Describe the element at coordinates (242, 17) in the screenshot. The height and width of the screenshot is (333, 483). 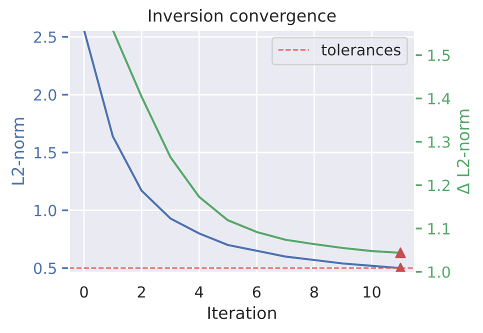
I see `chart-title: Inversion convergence` at that location.